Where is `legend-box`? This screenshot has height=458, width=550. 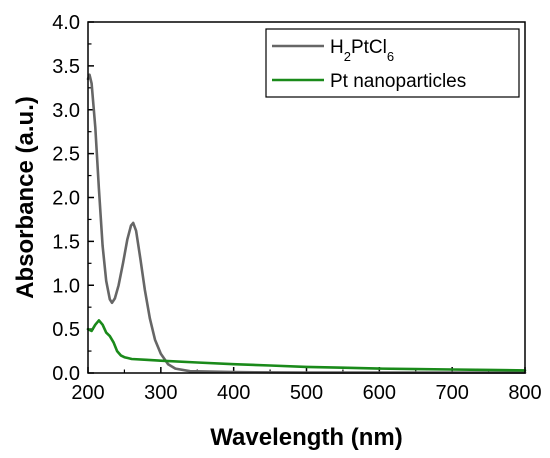 legend-box is located at coordinates (392, 63).